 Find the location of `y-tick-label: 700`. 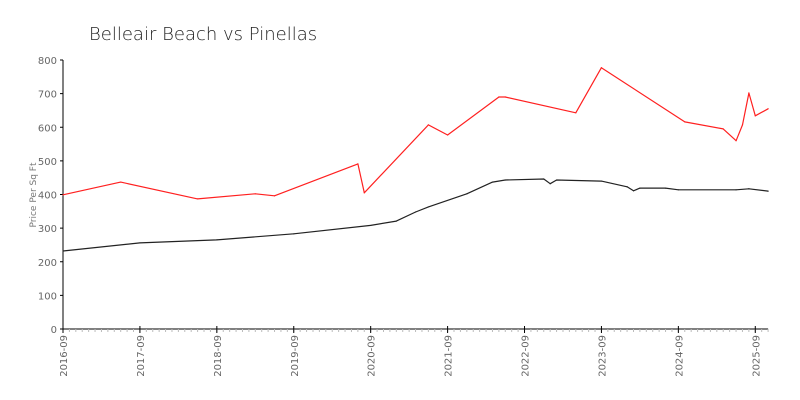

y-tick-label: 700 is located at coordinates (47, 95).